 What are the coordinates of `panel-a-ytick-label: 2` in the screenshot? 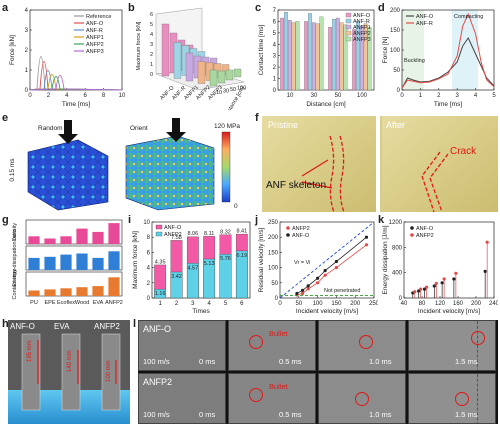 It's located at (27, 51).